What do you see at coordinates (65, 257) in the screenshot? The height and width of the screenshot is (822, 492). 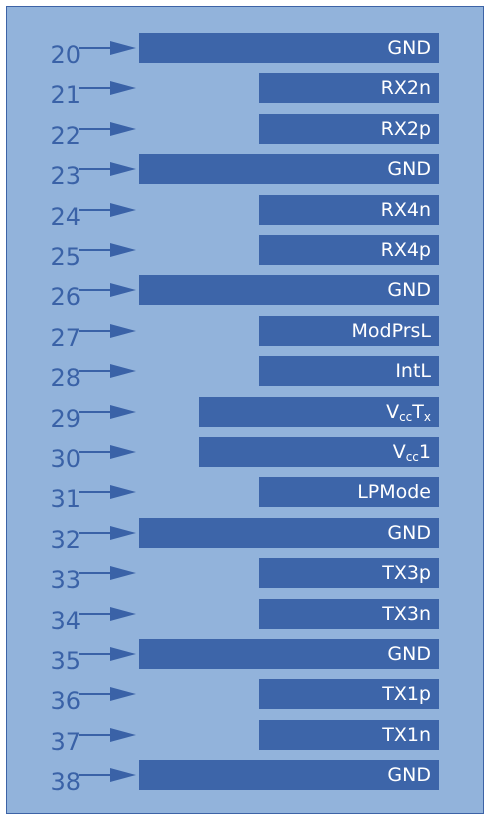 I see `pin-number: 25` at bounding box center [65, 257].